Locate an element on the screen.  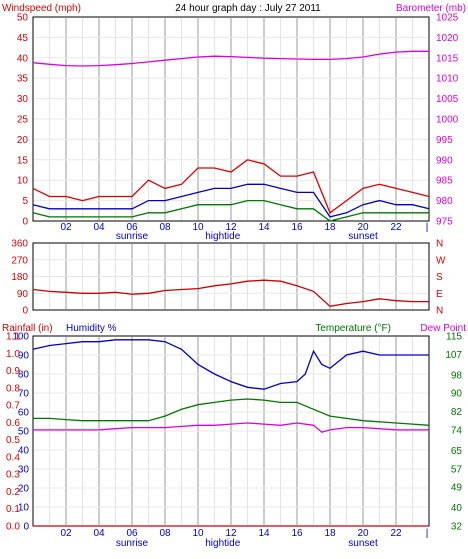
temperature-tick-label: 65 is located at coordinates (457, 451).